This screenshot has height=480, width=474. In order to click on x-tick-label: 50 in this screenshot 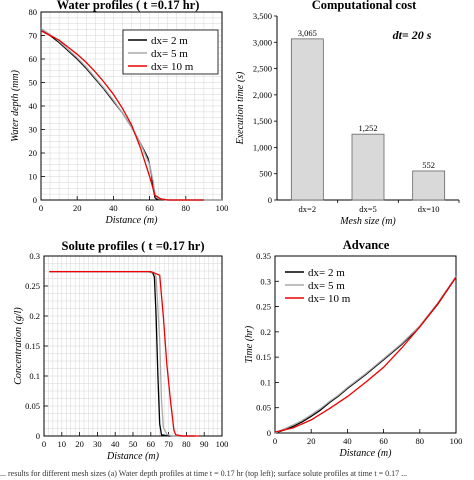, I will do `click(133, 444)`.